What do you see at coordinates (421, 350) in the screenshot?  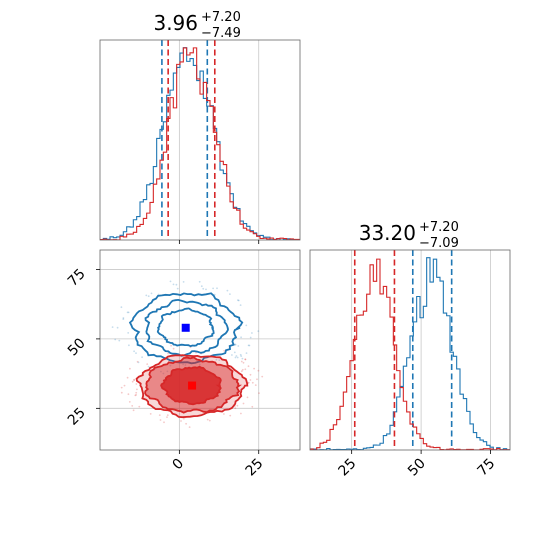 I see `right-histogram-grid` at bounding box center [421, 350].